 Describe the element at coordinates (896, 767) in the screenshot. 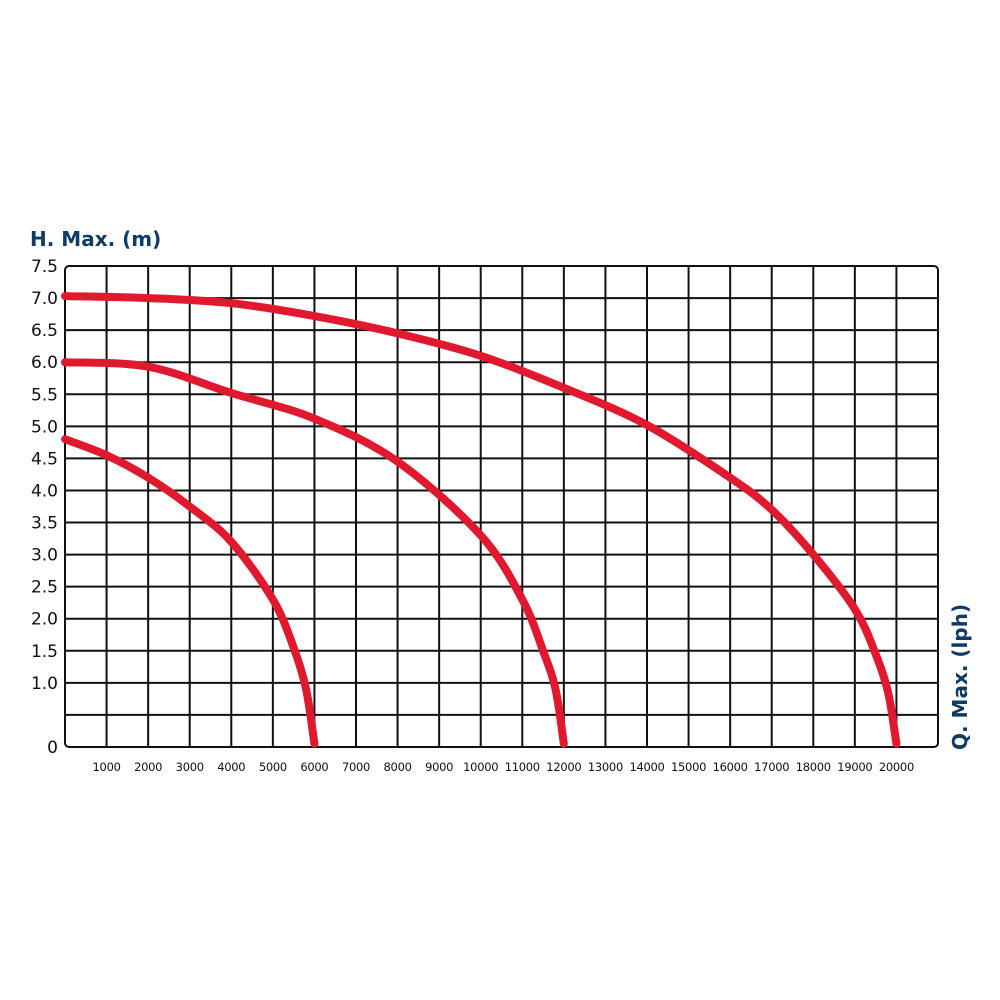

I see `x-tick-label: 20000` at that location.